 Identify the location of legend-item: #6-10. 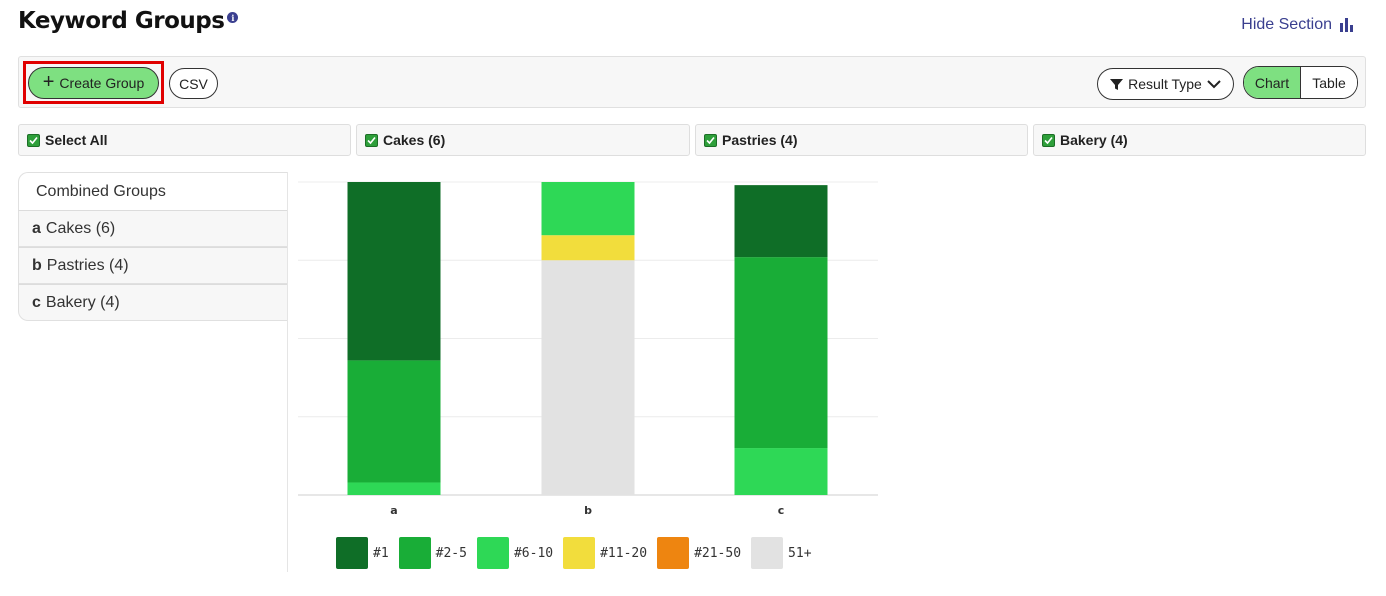
(515, 553).